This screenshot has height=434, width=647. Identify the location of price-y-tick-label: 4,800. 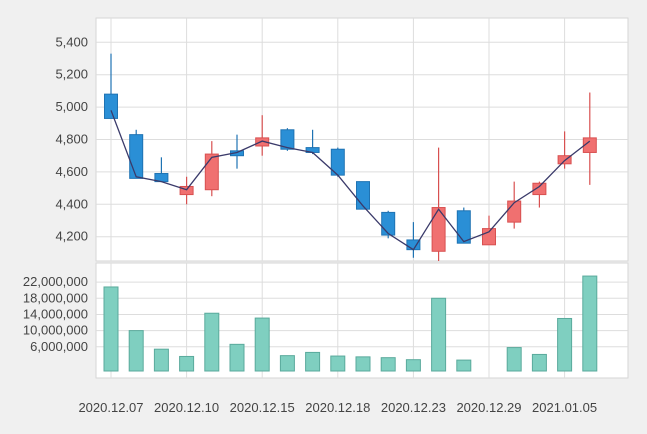
(71, 139).